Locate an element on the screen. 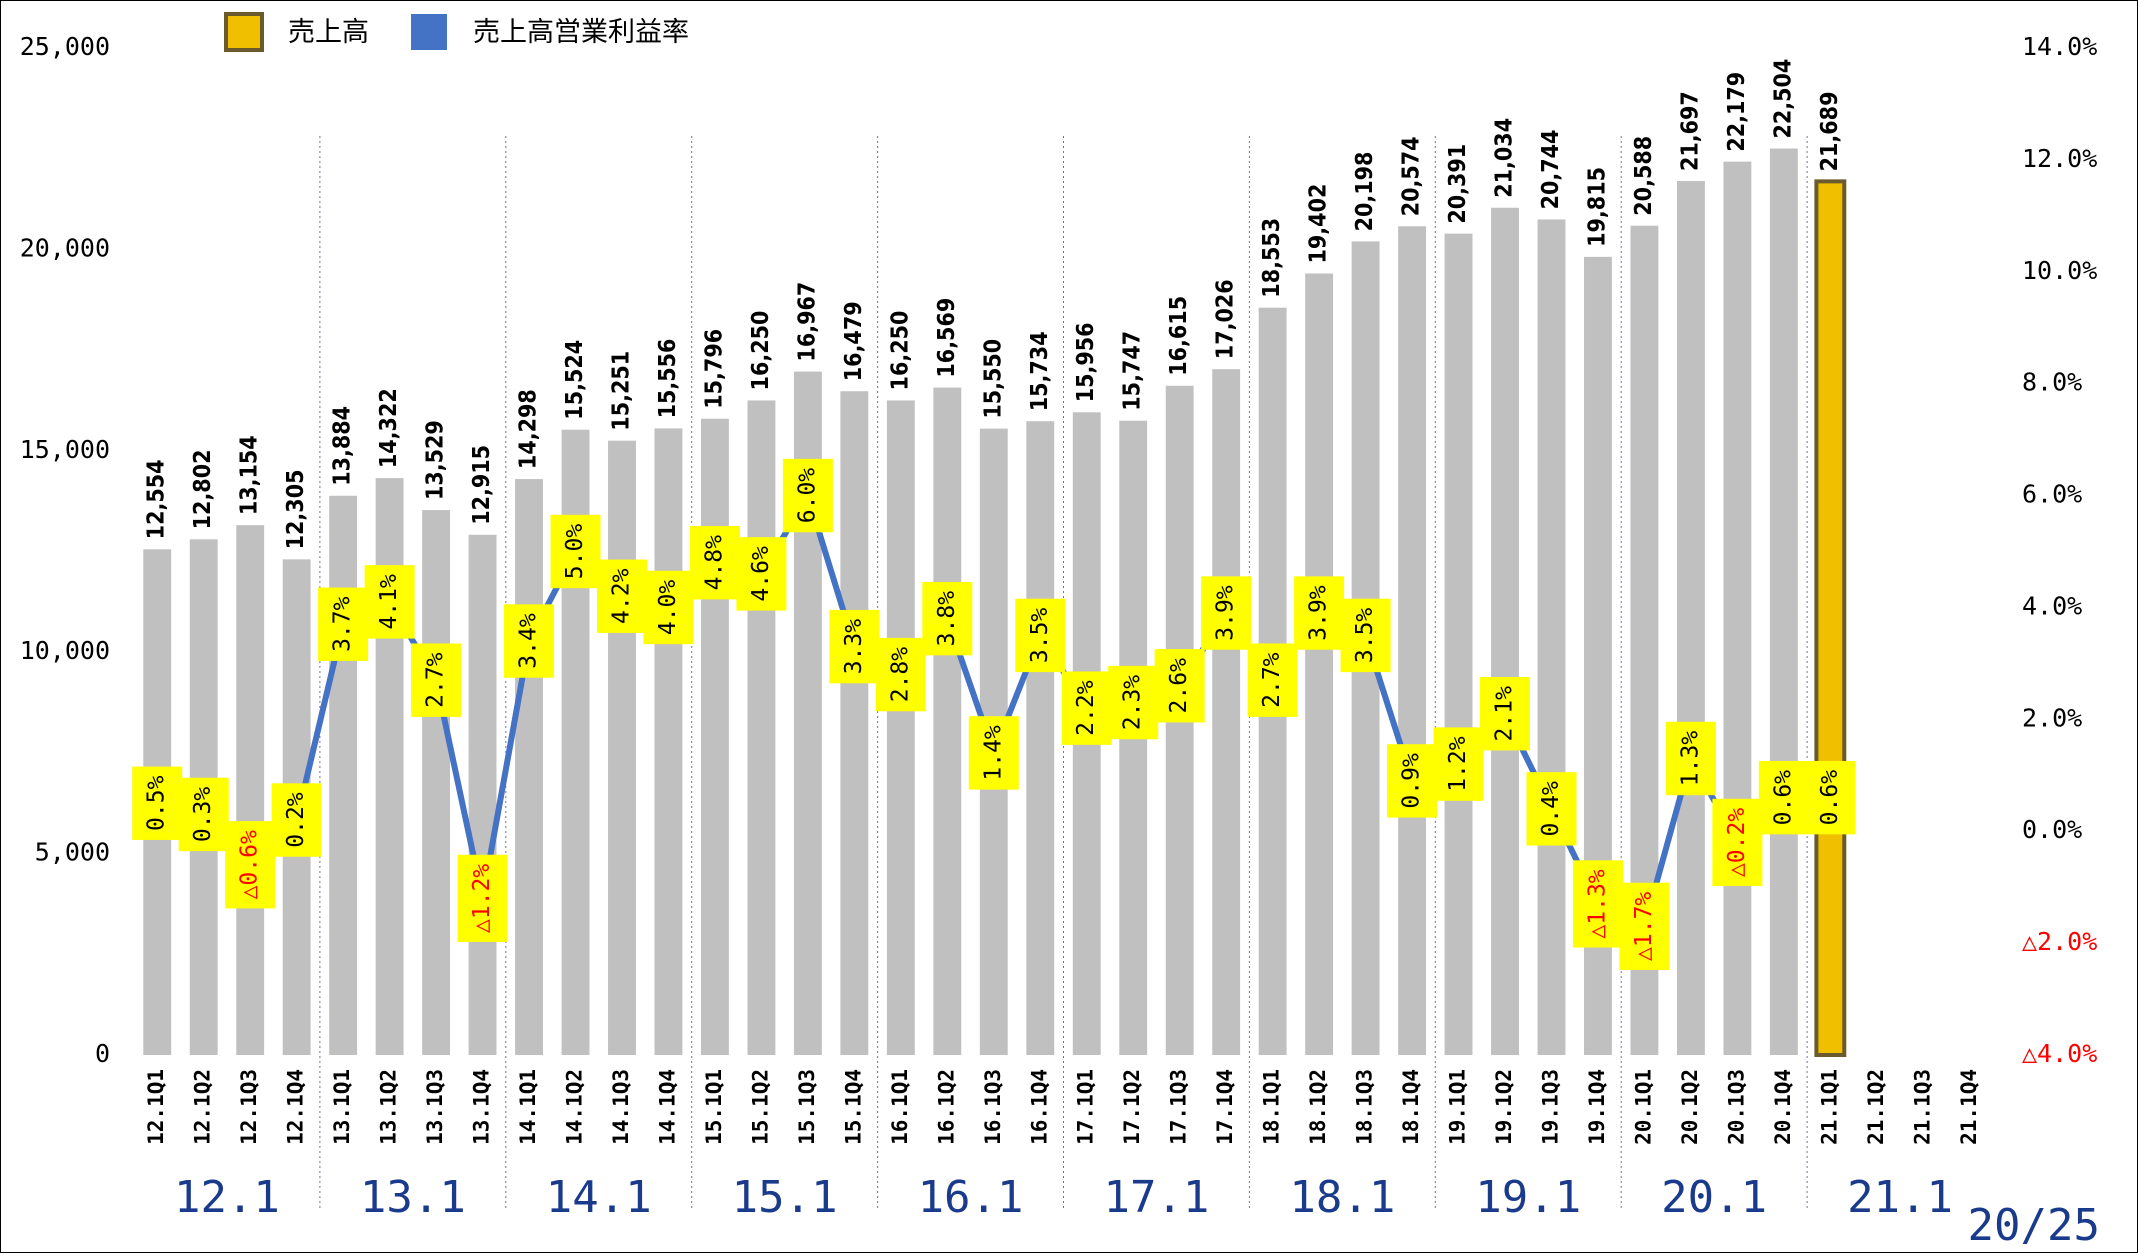 This screenshot has height=1258, width=2138. line-value-label: 3.7% is located at coordinates (343, 624).